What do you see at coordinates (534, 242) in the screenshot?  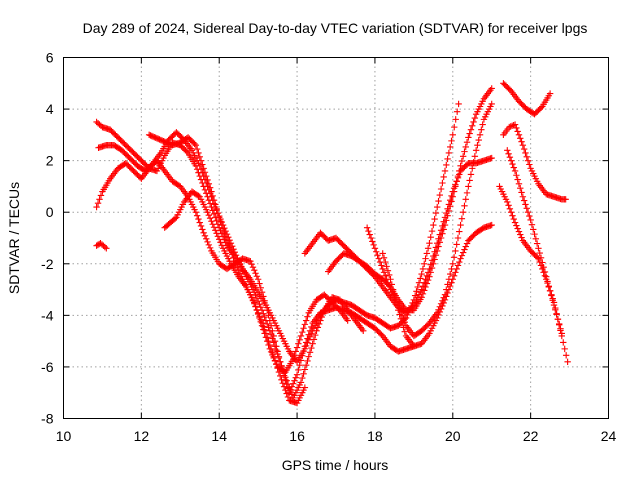 I see `series-sat-m` at bounding box center [534, 242].